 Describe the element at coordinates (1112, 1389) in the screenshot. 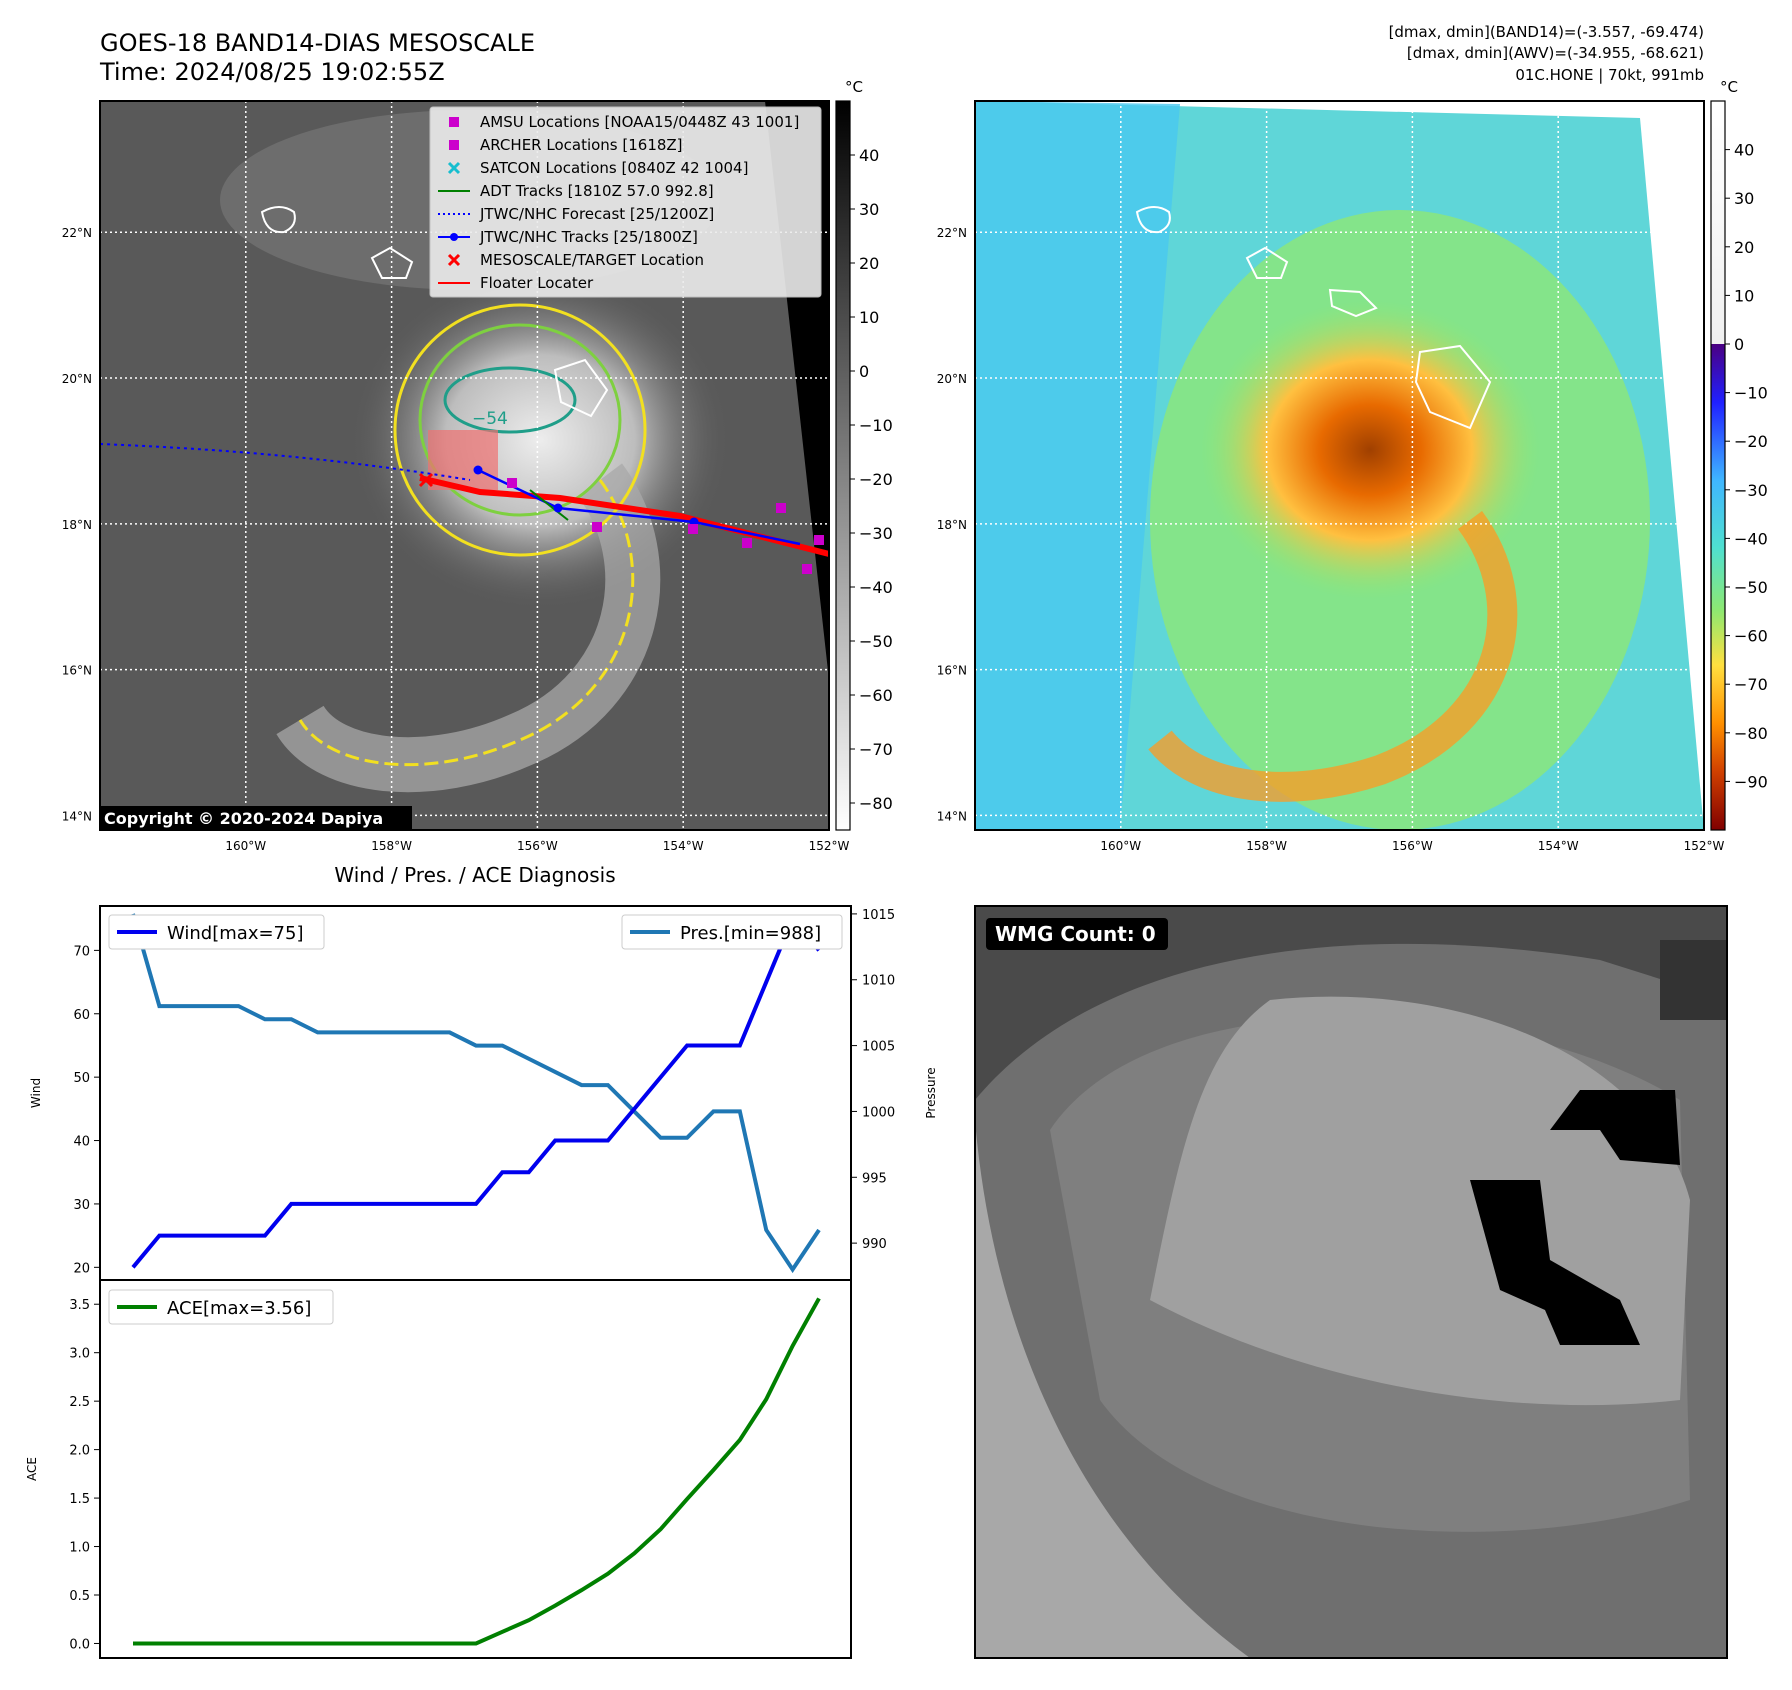

I see `wmg-ring-light` at that location.